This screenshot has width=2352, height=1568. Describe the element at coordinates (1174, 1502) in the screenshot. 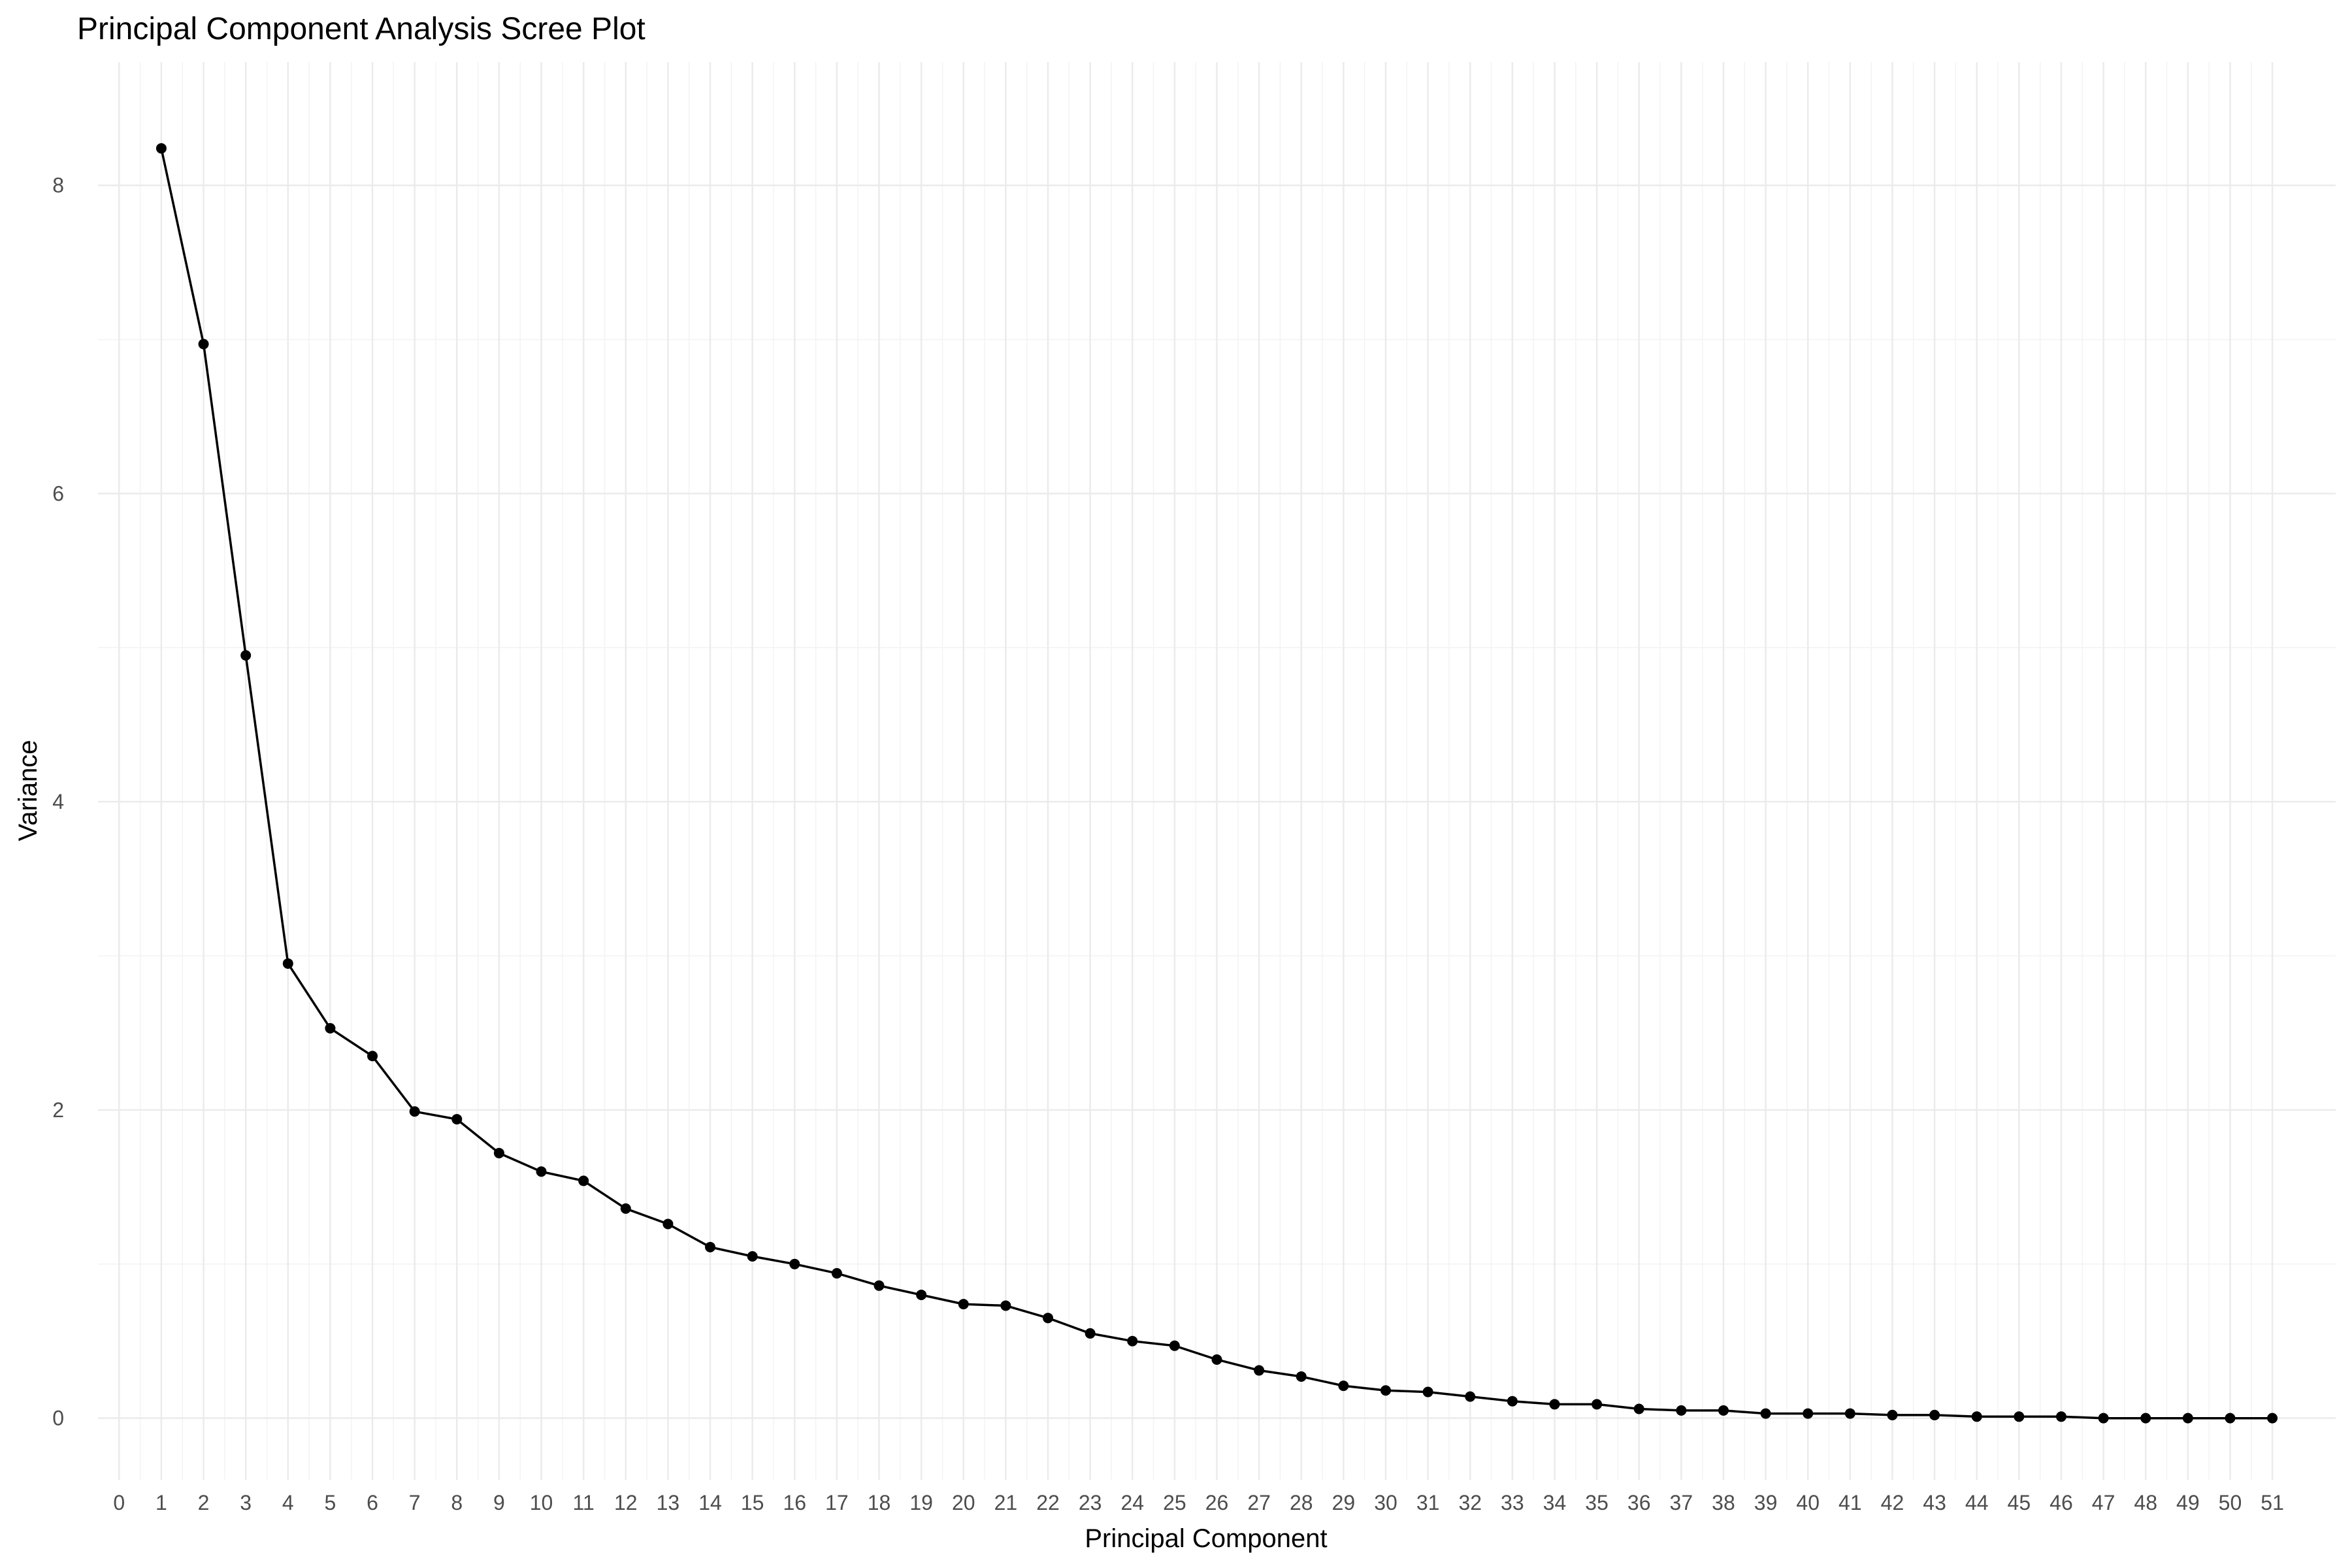

I see `x-tick-label: 25` at that location.